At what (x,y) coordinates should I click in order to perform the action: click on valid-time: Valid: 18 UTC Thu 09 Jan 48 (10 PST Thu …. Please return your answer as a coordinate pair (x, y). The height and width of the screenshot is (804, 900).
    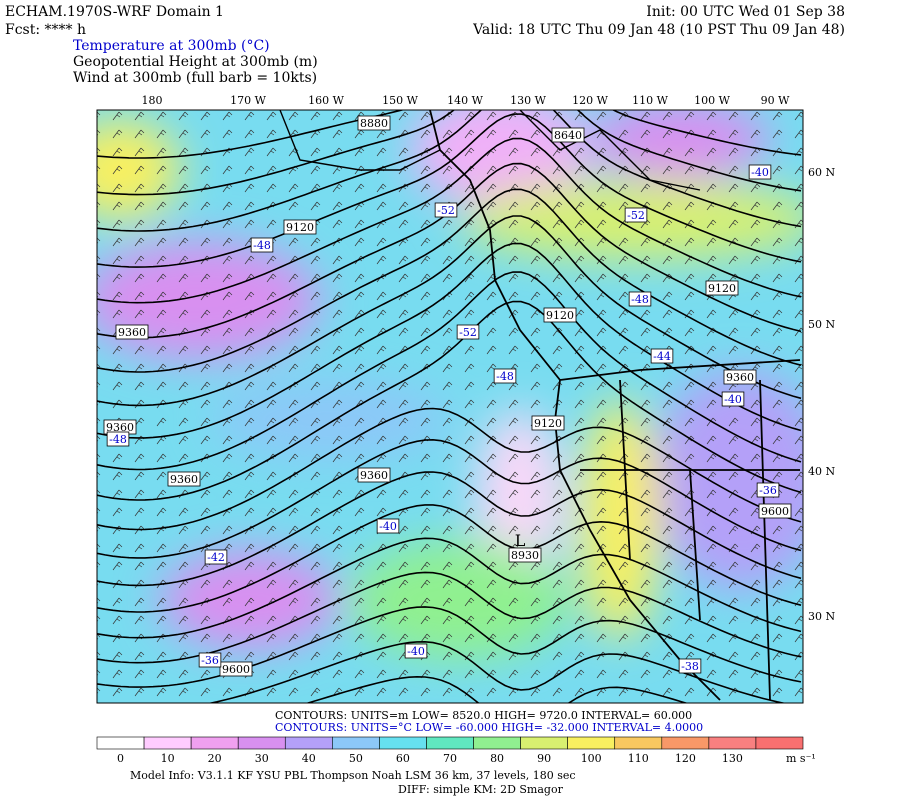
    Looking at the image, I should click on (658, 30).